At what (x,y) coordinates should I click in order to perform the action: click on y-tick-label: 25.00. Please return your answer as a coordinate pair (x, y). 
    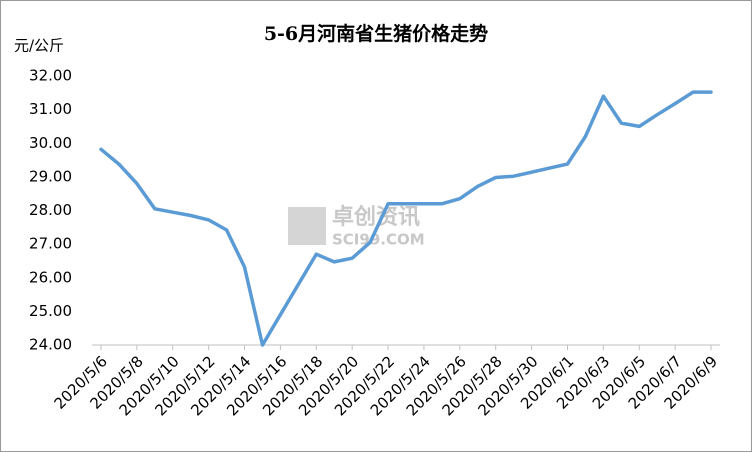
    Looking at the image, I should click on (50, 311).